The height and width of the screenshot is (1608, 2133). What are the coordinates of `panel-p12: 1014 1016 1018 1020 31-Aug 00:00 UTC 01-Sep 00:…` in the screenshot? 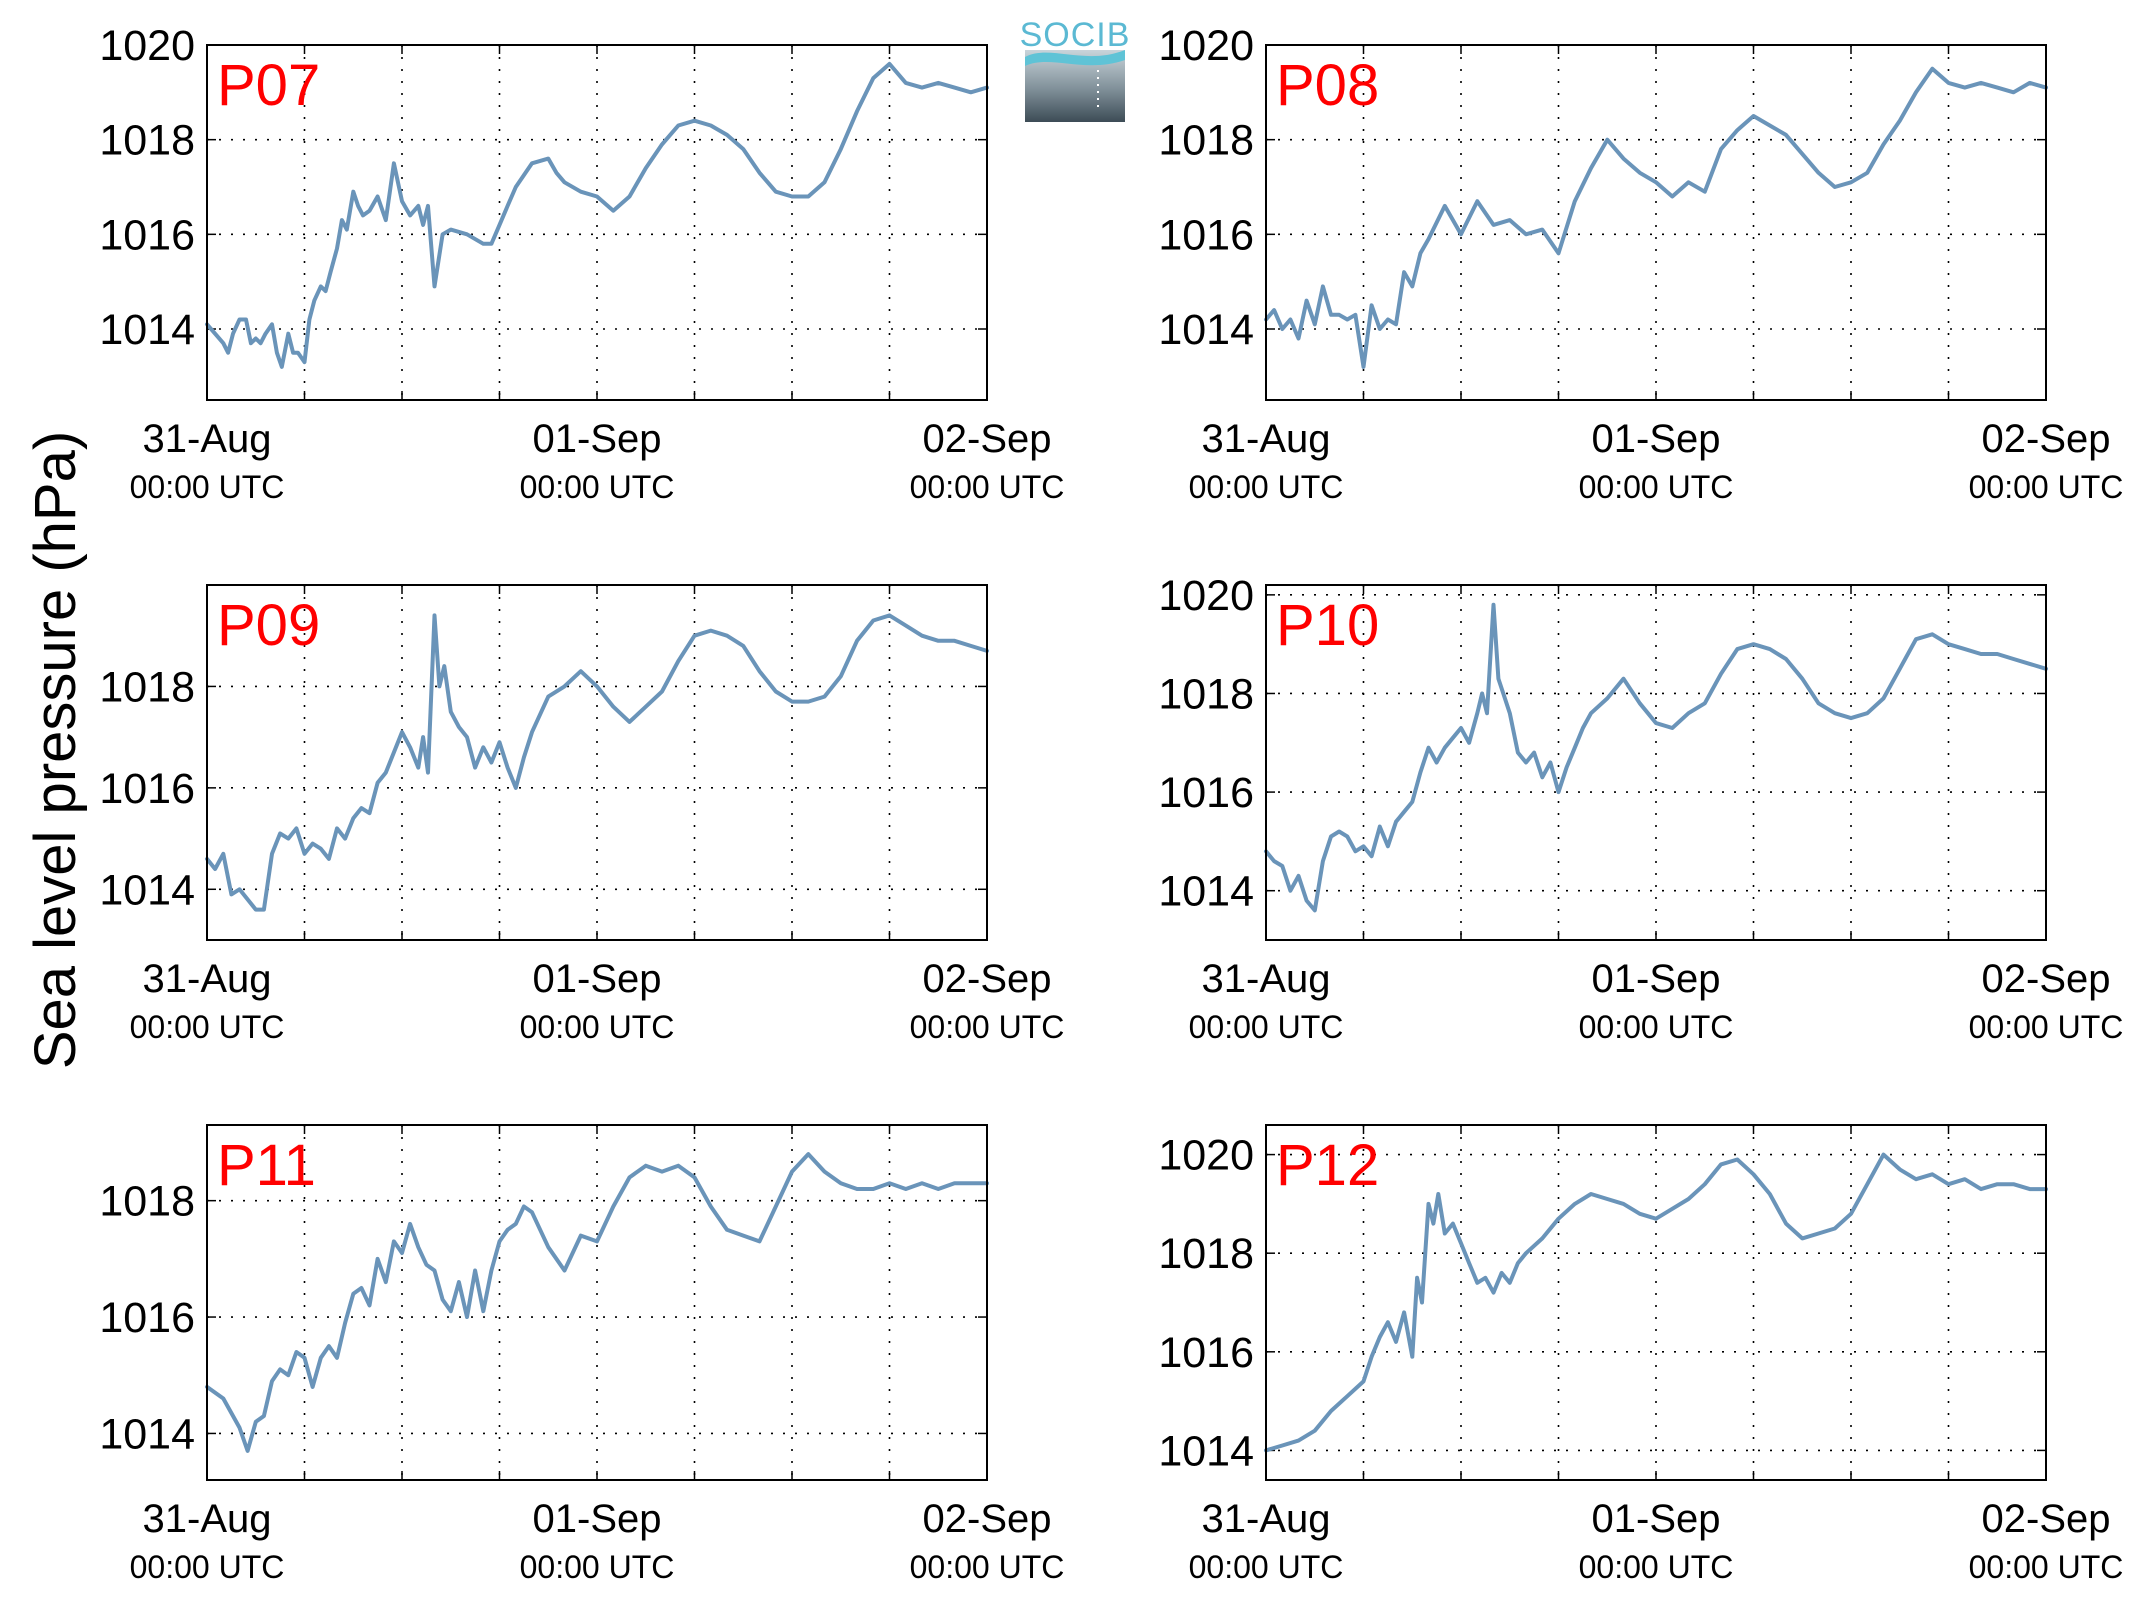 It's located at (1641, 1354).